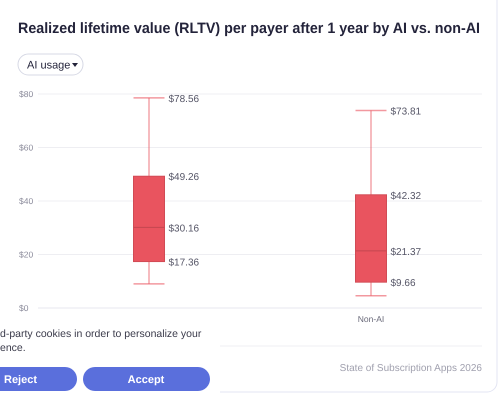 This screenshot has height=394, width=500. I want to click on text: $78.56, so click(184, 99).